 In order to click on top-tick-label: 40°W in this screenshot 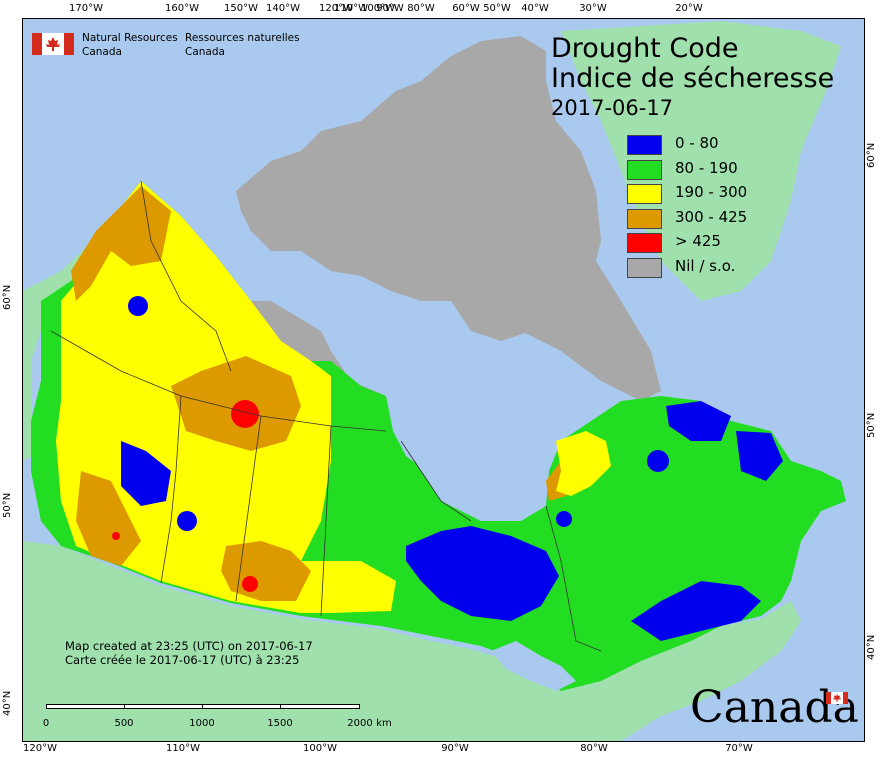, I will do `click(535, 8)`.